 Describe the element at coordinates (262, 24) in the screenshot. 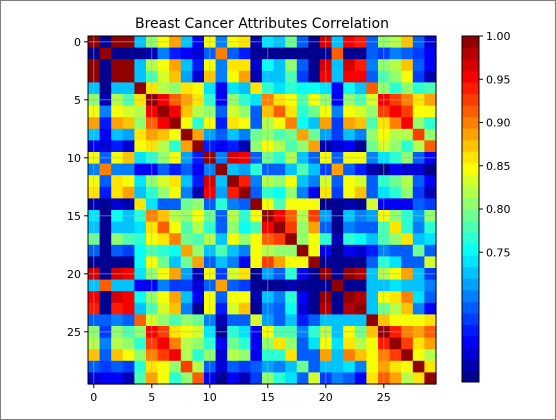

I see `chart-title: Breast Cancer Attributes Correlation` at that location.